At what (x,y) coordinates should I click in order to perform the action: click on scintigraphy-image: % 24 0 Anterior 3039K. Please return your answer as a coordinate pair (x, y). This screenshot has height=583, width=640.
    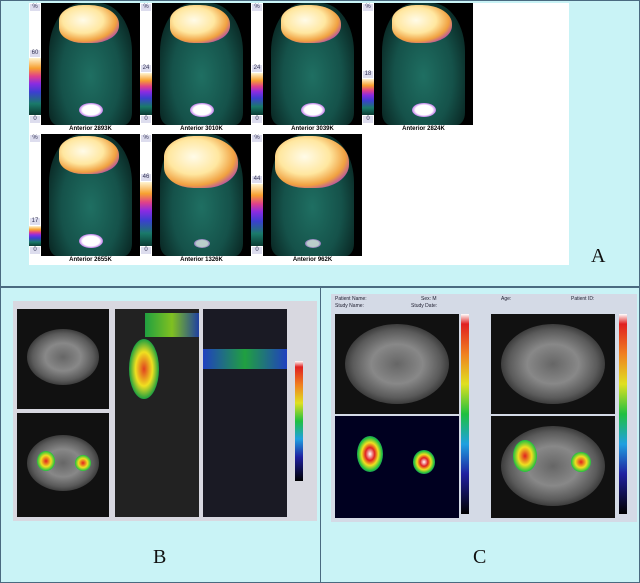
    Looking at the image, I should click on (306, 68).